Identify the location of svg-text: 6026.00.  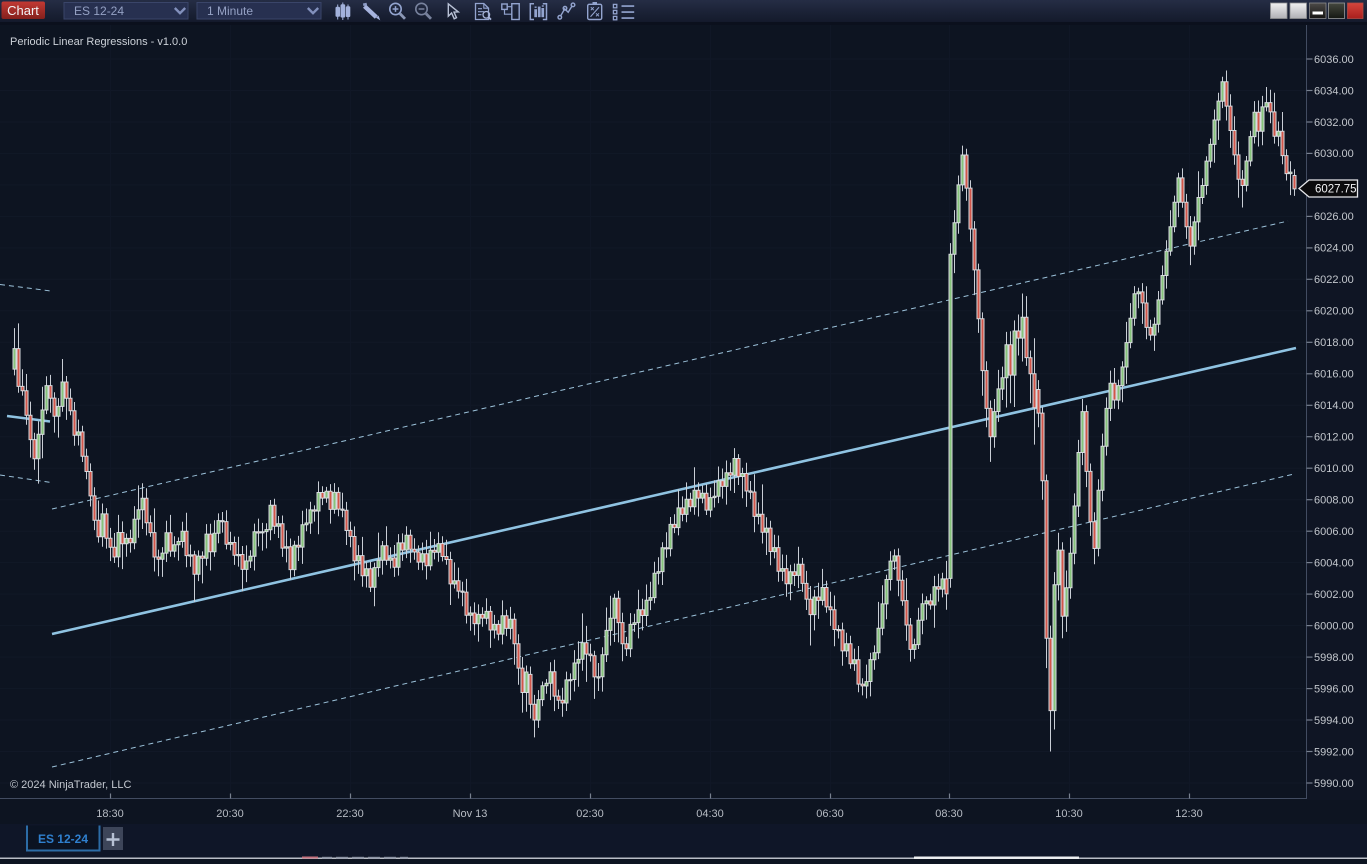
(1334, 217).